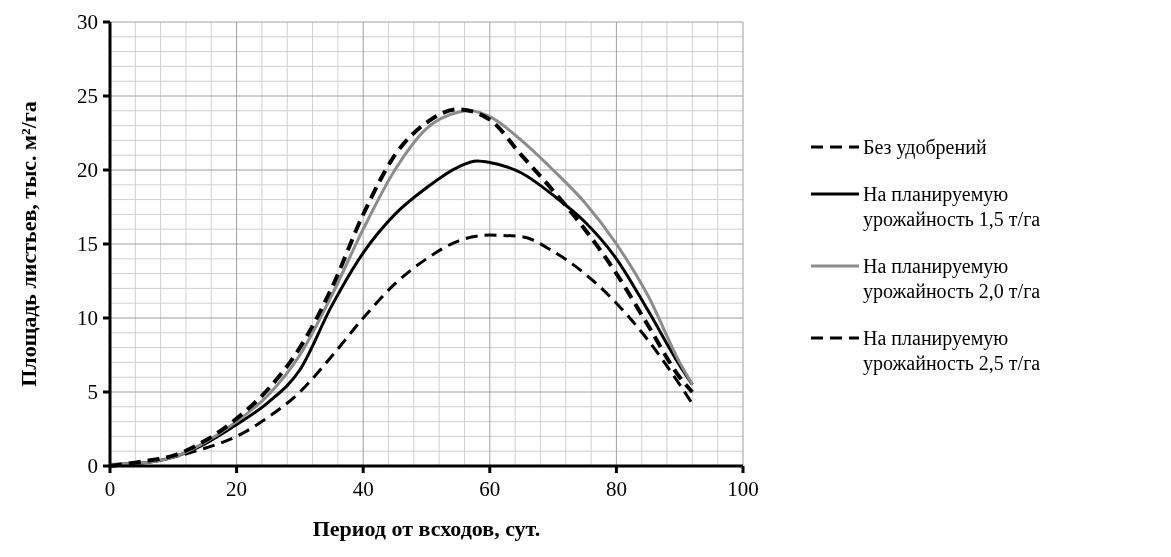 This screenshot has height=557, width=1171. What do you see at coordinates (743, 489) in the screenshot?
I see `x-tick-label: 100` at bounding box center [743, 489].